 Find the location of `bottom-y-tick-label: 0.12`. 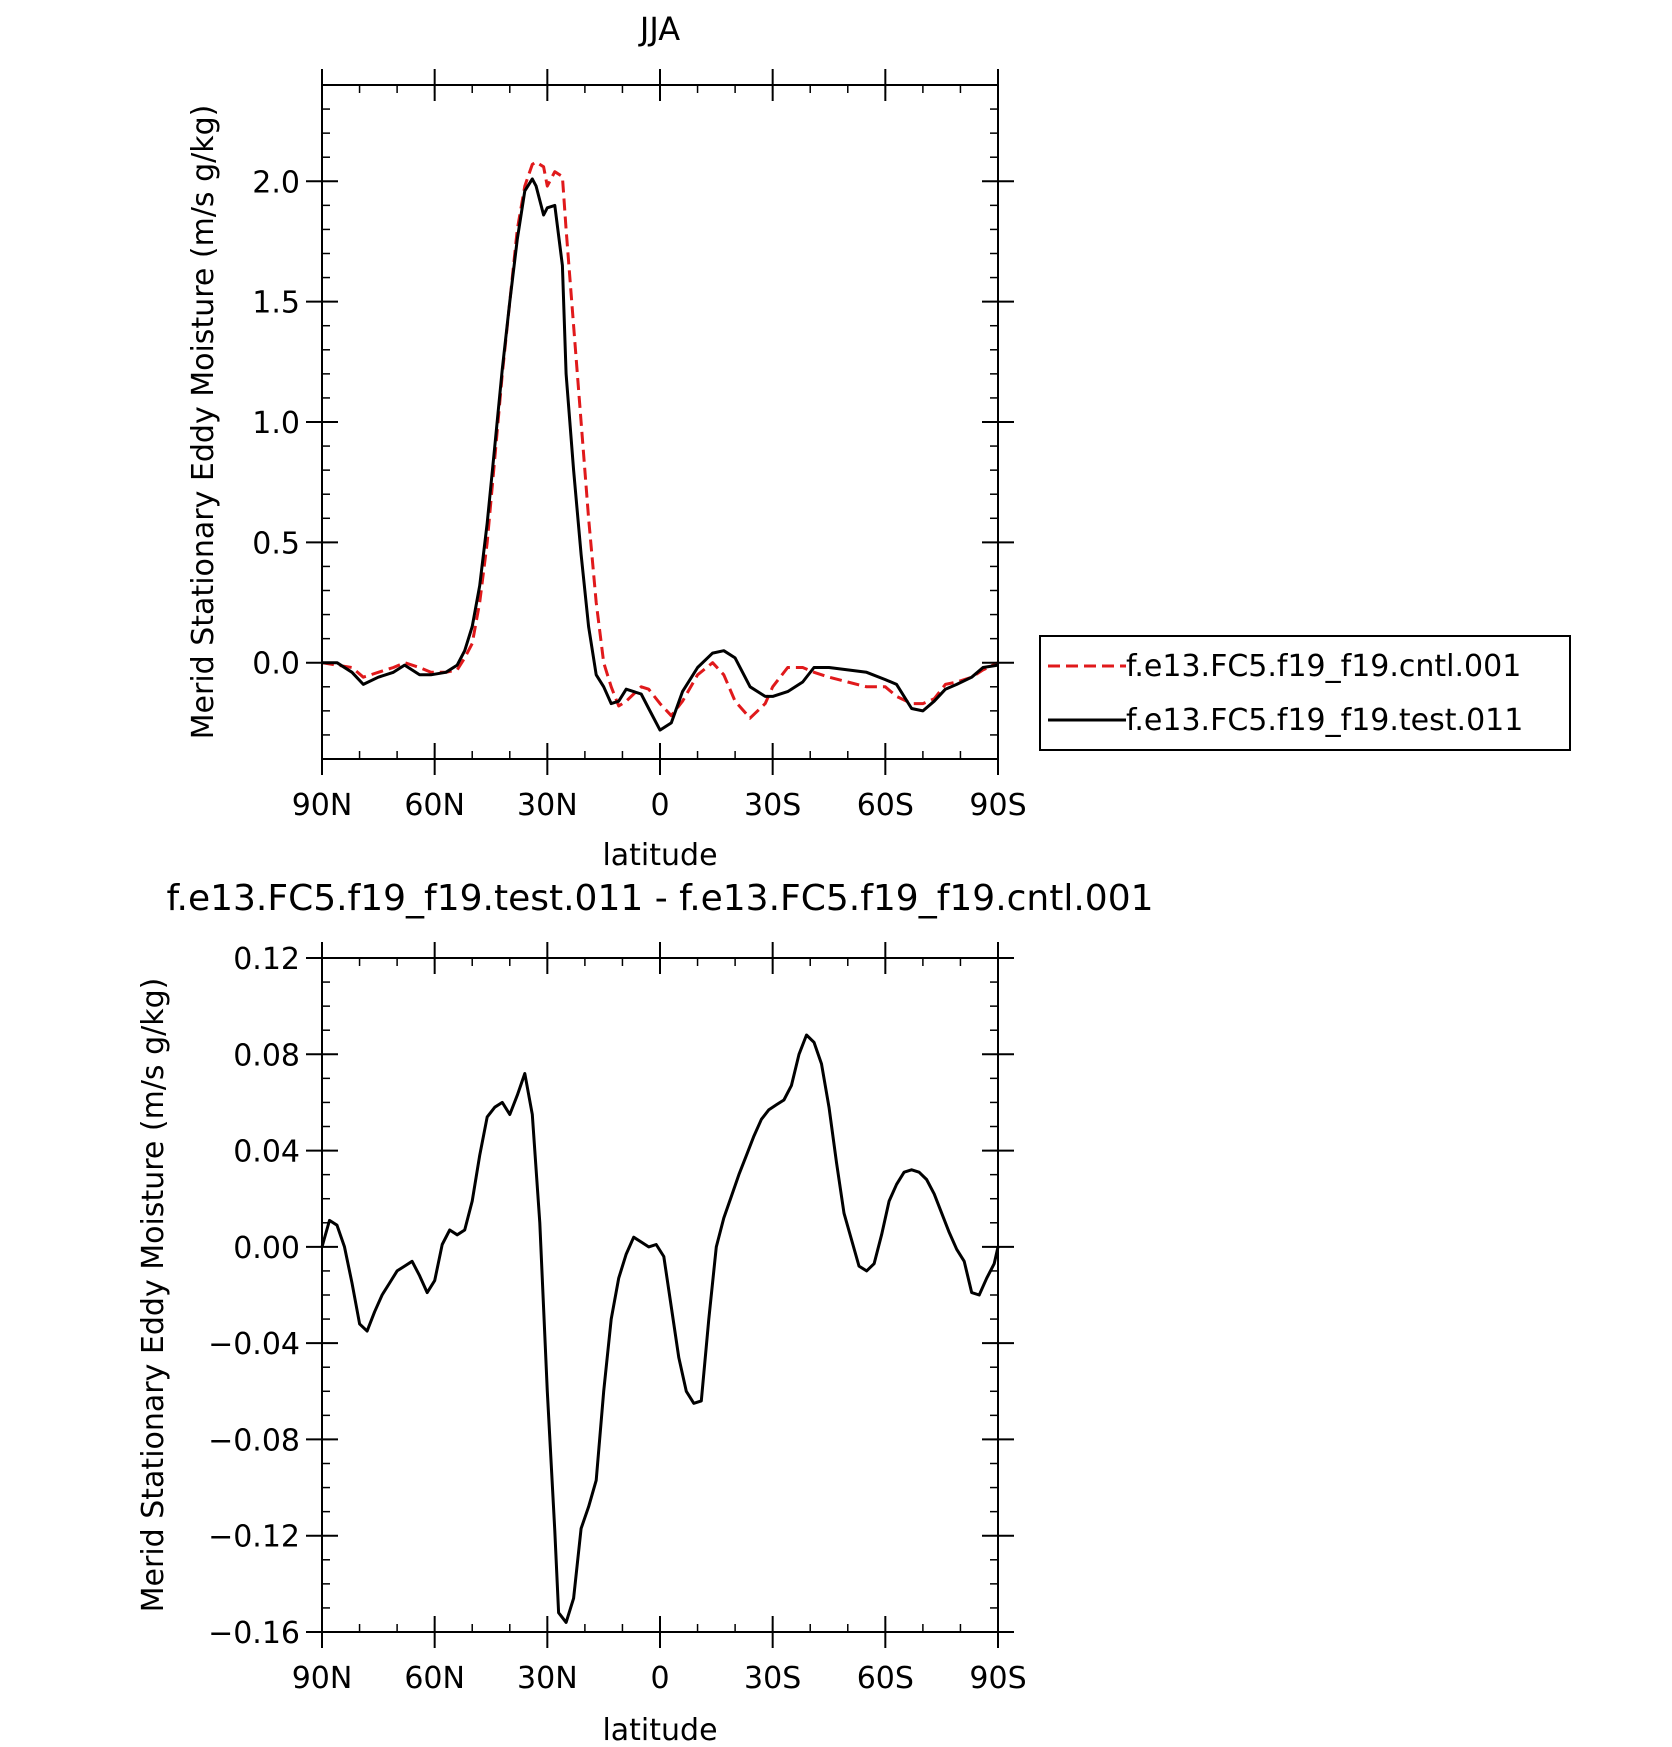

bottom-y-tick-label: 0.12 is located at coordinates (266, 959).